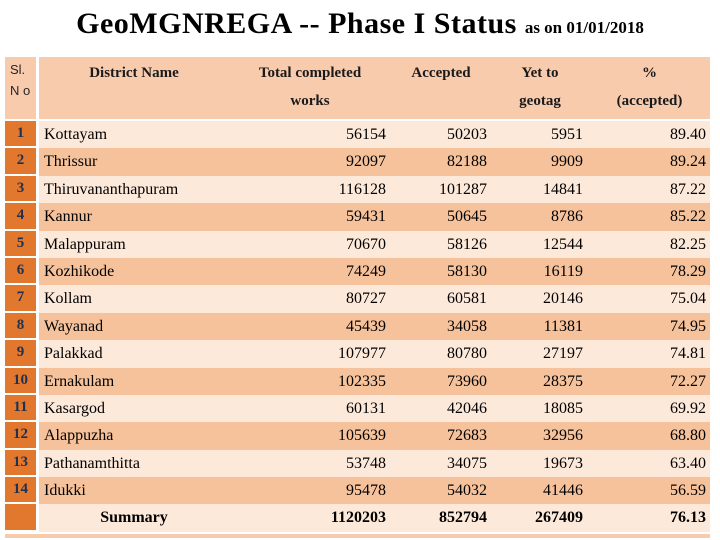 The width and height of the screenshot is (720, 540). What do you see at coordinates (540, 135) in the screenshot?
I see `yet-to-geotag-value: 5951` at bounding box center [540, 135].